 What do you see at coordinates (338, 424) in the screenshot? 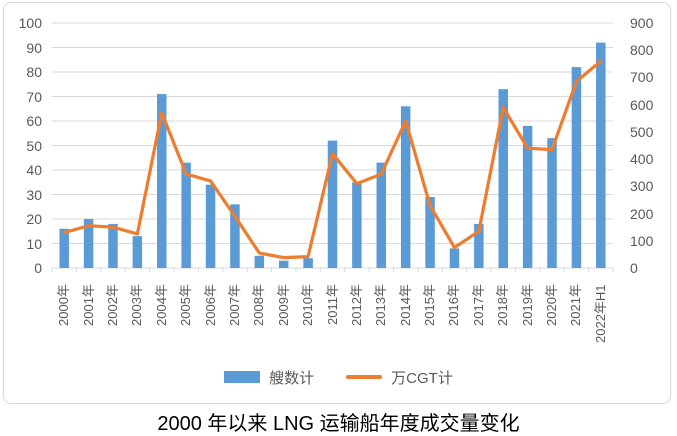
I see `chart-title: 2000 年以来 LNG 运输船年度成交量变化` at bounding box center [338, 424].